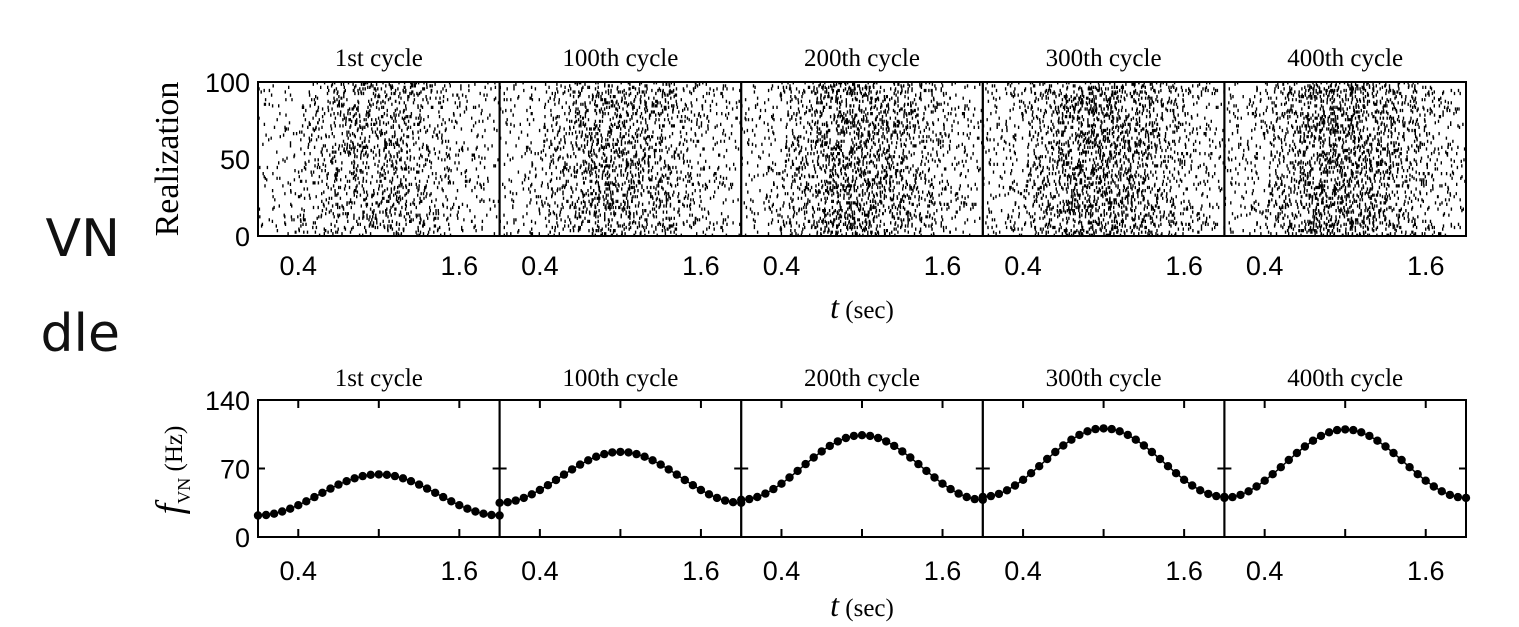 The width and height of the screenshot is (1519, 627). What do you see at coordinates (235, 160) in the screenshot?
I see `raster-y-tick-label: 50` at bounding box center [235, 160].